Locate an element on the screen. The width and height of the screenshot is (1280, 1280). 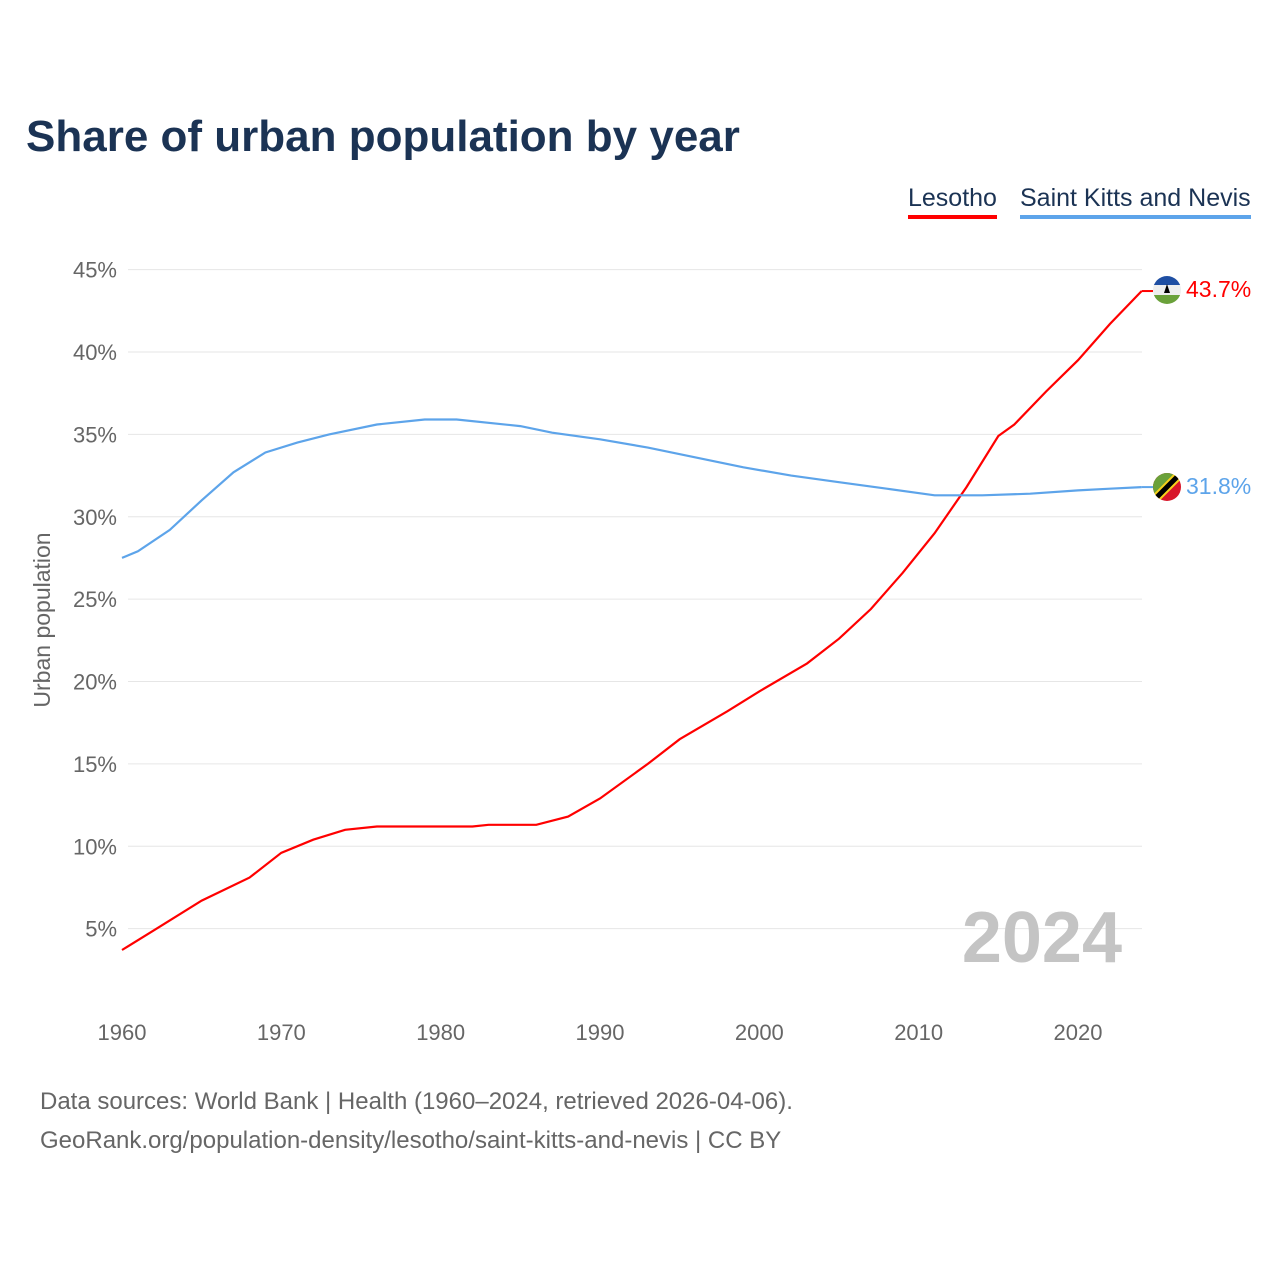
y-tick-label: 10% is located at coordinates (95, 846).